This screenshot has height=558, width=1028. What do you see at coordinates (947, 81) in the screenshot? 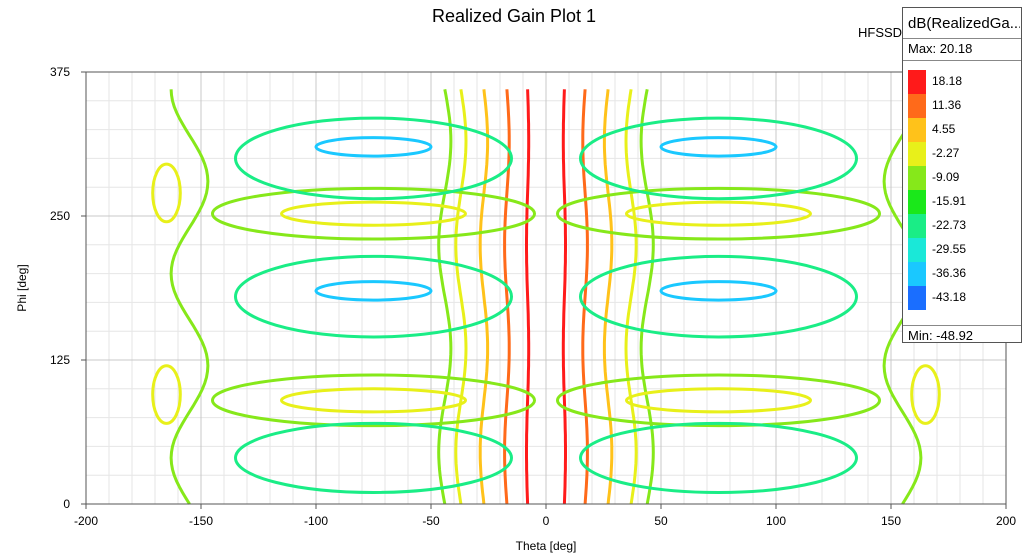
I see `legend-label: 18.18` at bounding box center [947, 81].